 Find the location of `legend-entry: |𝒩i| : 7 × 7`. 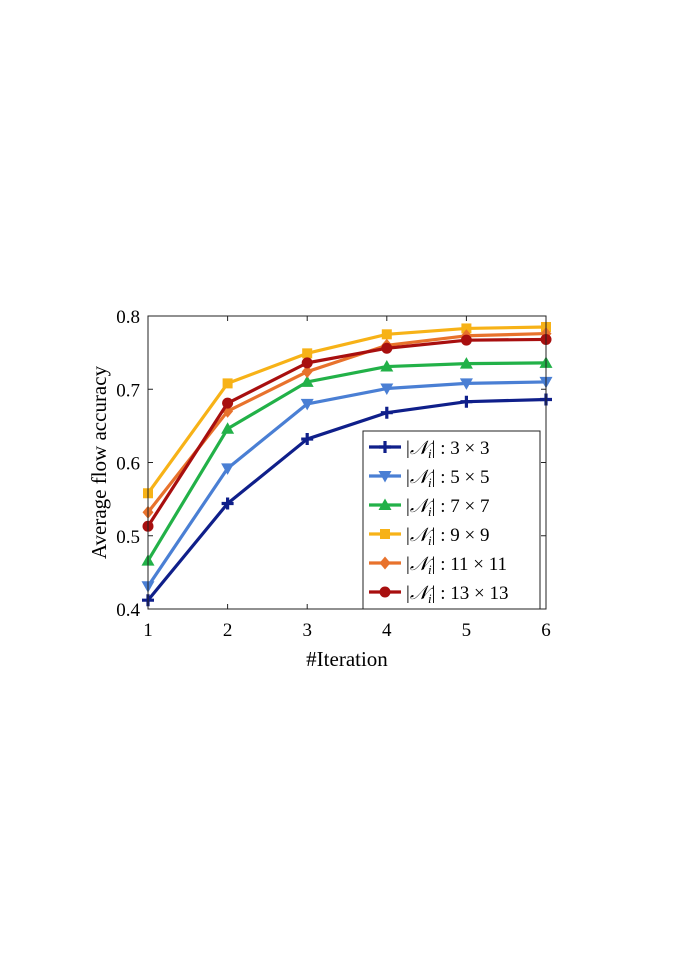

legend-entry: |𝒩i| : 7 × 7 is located at coordinates (429, 507).